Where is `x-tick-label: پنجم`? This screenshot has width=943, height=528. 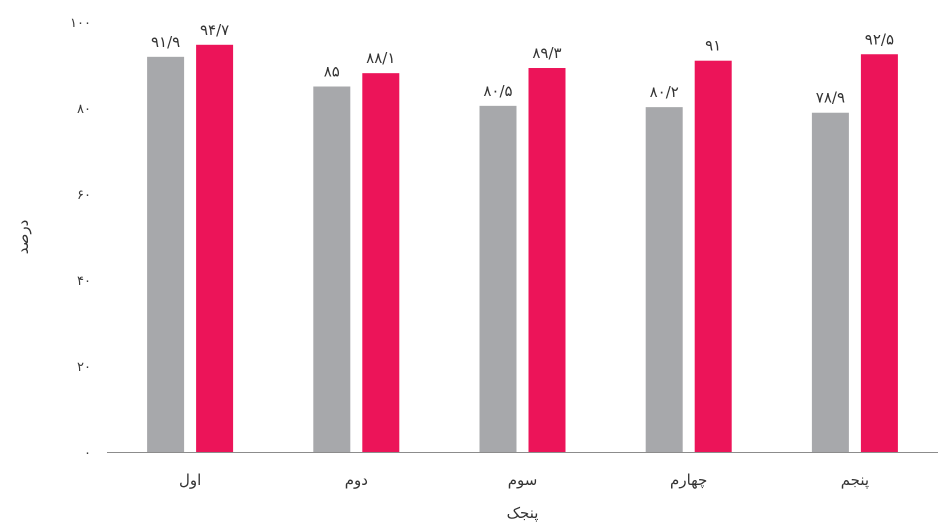
x-tick-label: پنجم is located at coordinates (855, 480).